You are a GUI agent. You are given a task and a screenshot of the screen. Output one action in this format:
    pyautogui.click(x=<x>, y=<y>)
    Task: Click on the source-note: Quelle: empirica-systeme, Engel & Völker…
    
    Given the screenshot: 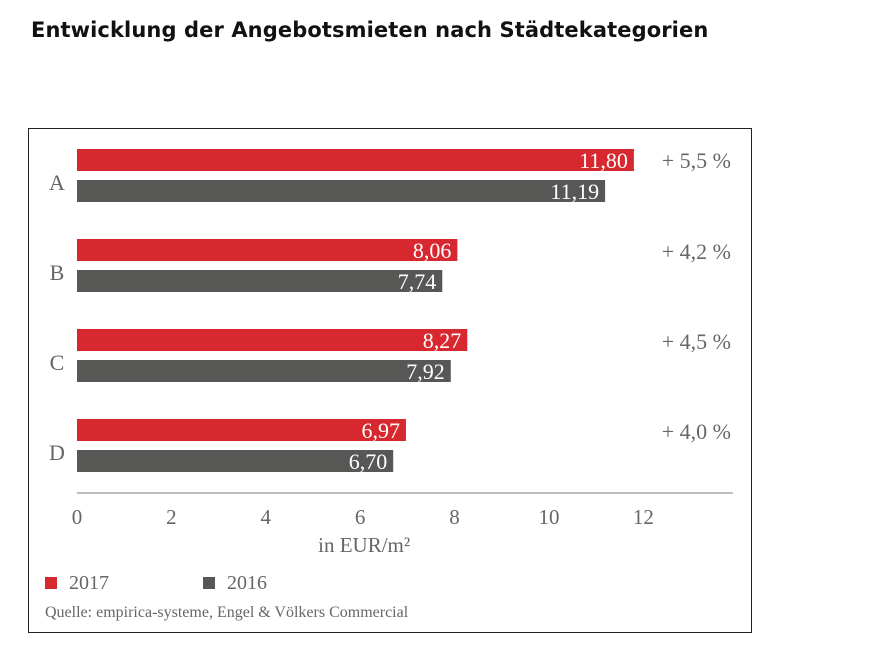 What is the action you would take?
    pyautogui.click(x=227, y=612)
    